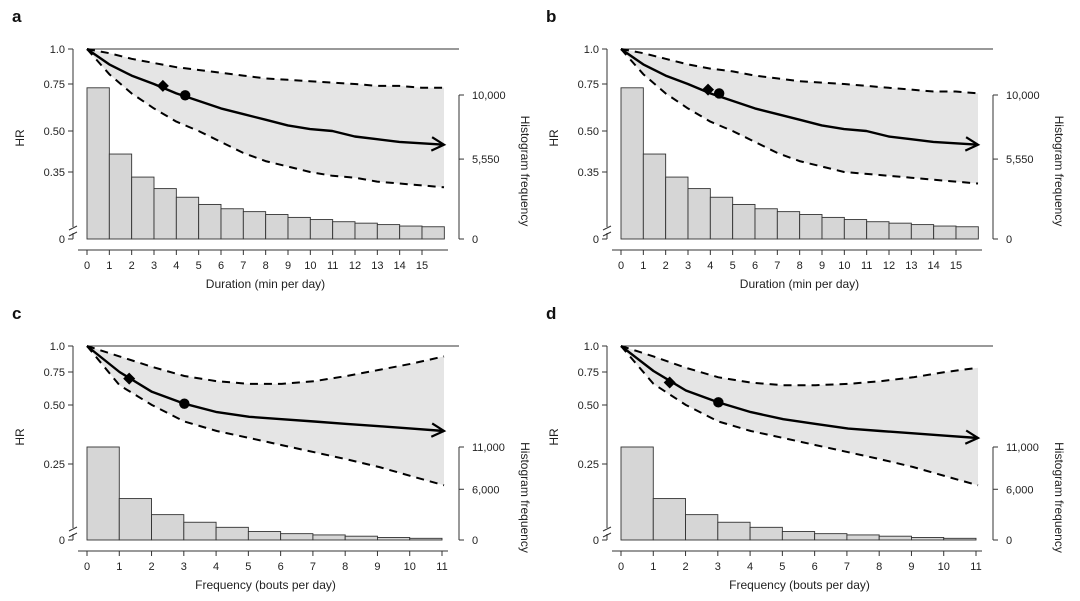 The image size is (1080, 601). What do you see at coordinates (422, 266) in the screenshot?
I see `x-tick-label: 15` at bounding box center [422, 266].